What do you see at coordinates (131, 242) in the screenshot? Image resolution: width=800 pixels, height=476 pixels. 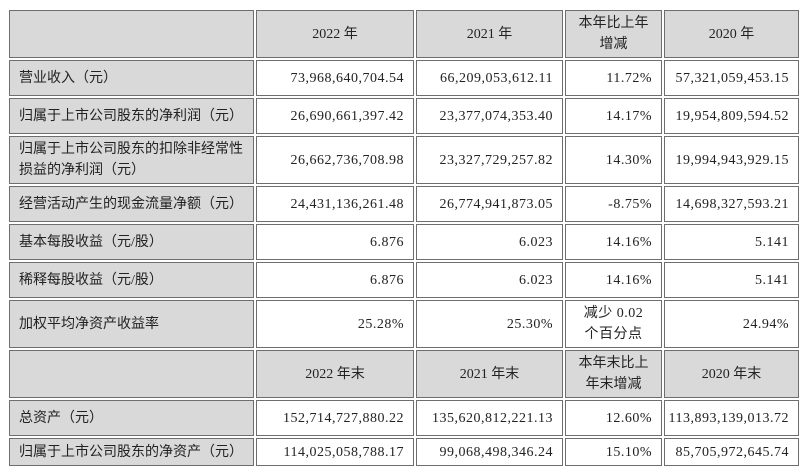 I see `cell-label: 基本每股收益（元/股）` at bounding box center [131, 242].